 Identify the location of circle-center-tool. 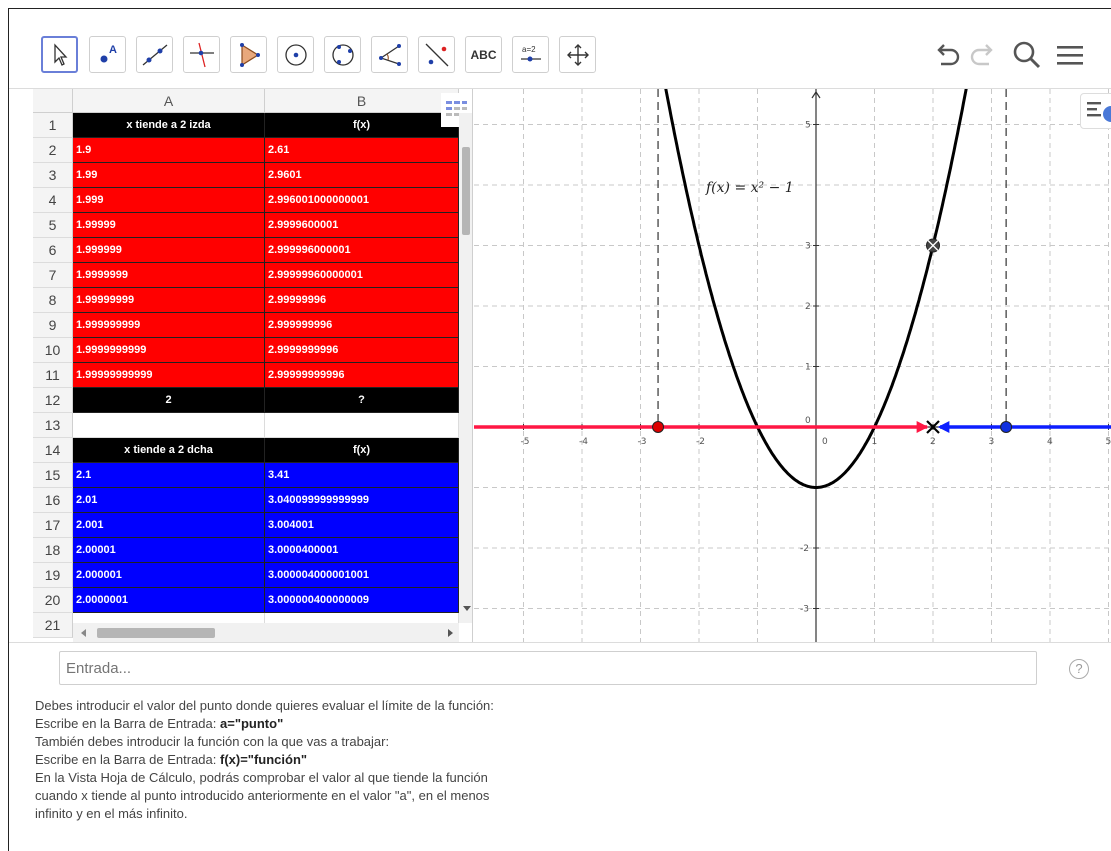
(295, 54).